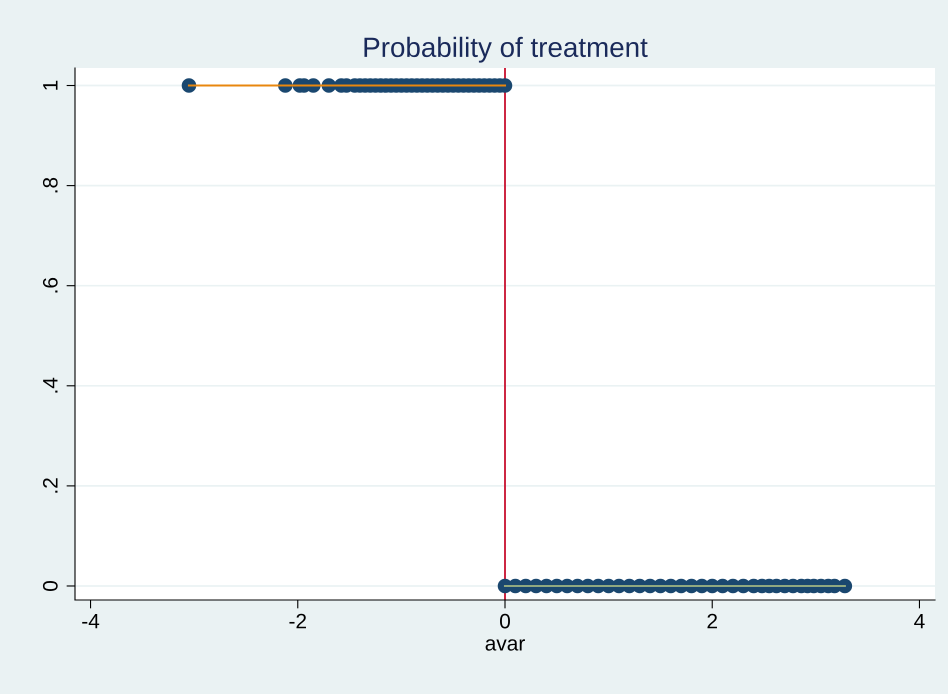  What do you see at coordinates (506, 49) in the screenshot?
I see `chart-title: Probability of treatment` at bounding box center [506, 49].